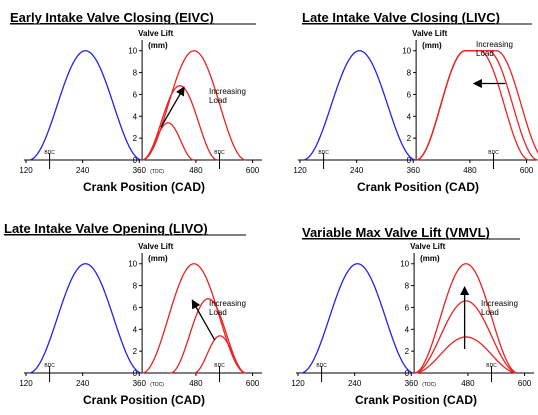  I want to click on chart-title: Late Intake Valve Opening (LIVO), so click(106, 228).